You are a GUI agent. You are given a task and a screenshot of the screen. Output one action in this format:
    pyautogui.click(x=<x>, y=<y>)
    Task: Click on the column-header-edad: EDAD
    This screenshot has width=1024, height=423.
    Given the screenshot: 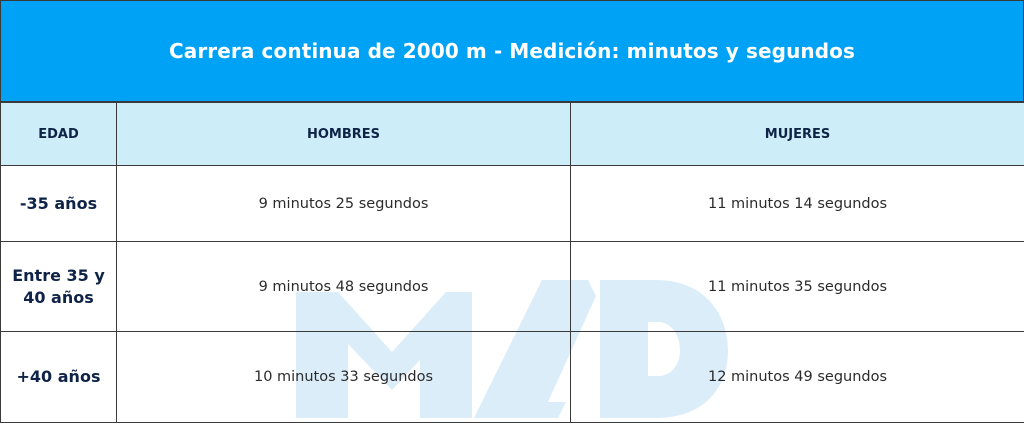 What is the action you would take?
    pyautogui.click(x=59, y=134)
    